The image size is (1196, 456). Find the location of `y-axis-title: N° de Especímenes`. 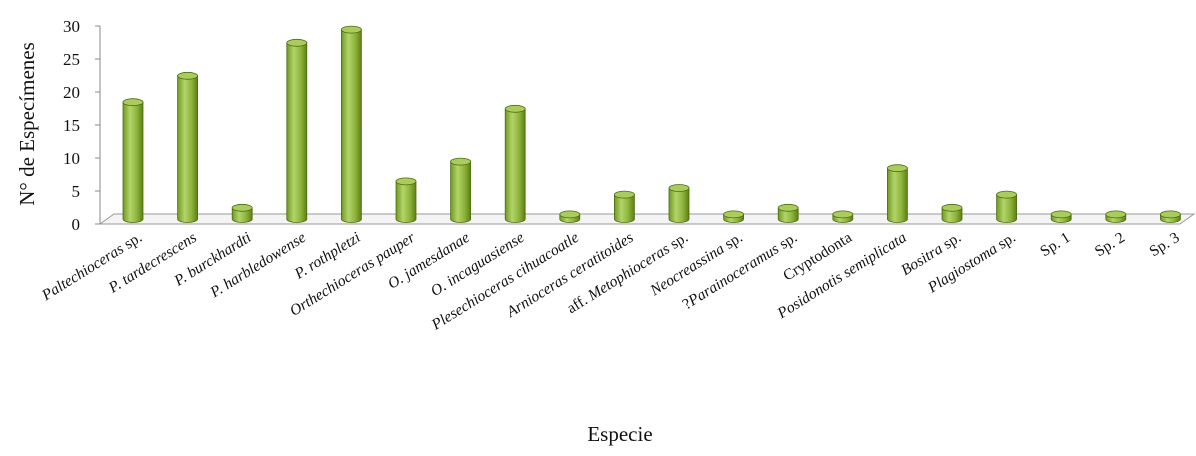

y-axis-title: N° de Especímenes is located at coordinates (27, 124).